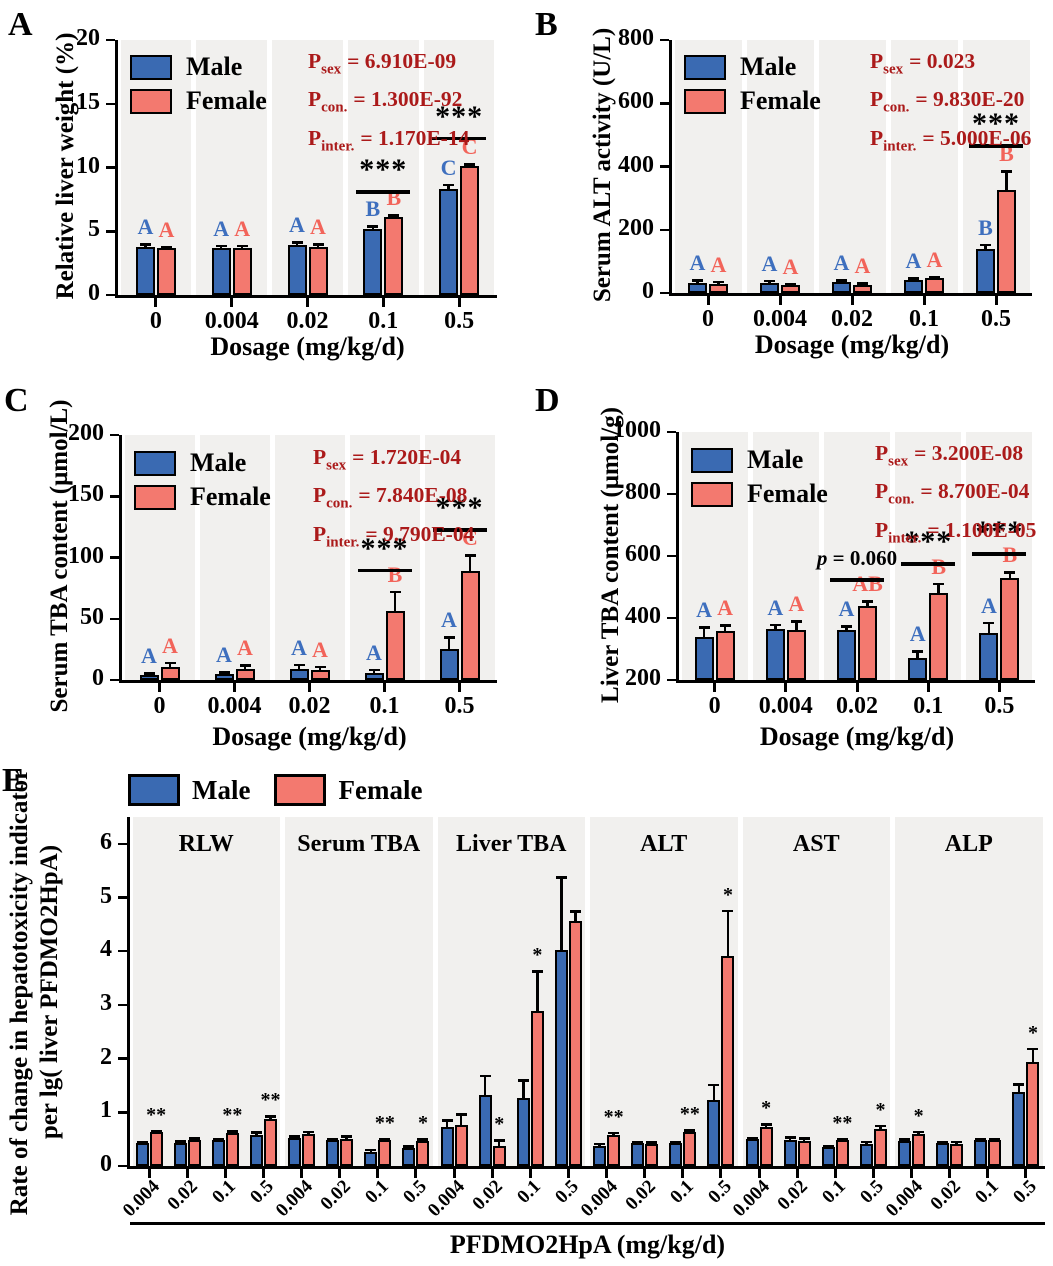  Describe the element at coordinates (850, 294) in the screenshot. I see `x-axis-line` at that location.